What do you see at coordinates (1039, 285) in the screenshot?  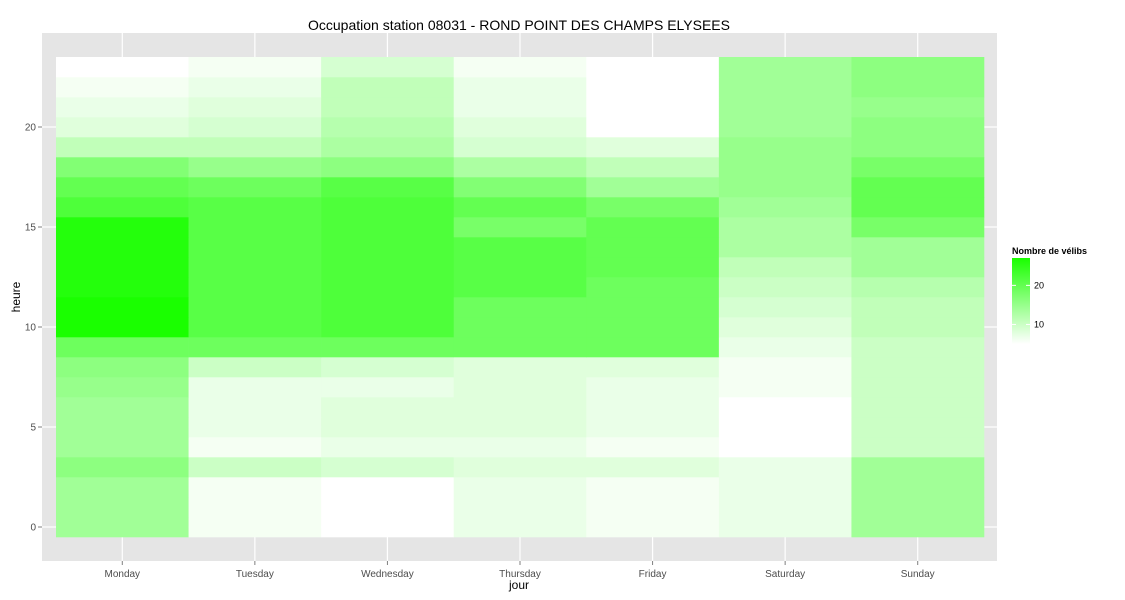 I see `legend-tick-label: 20` at bounding box center [1039, 285].